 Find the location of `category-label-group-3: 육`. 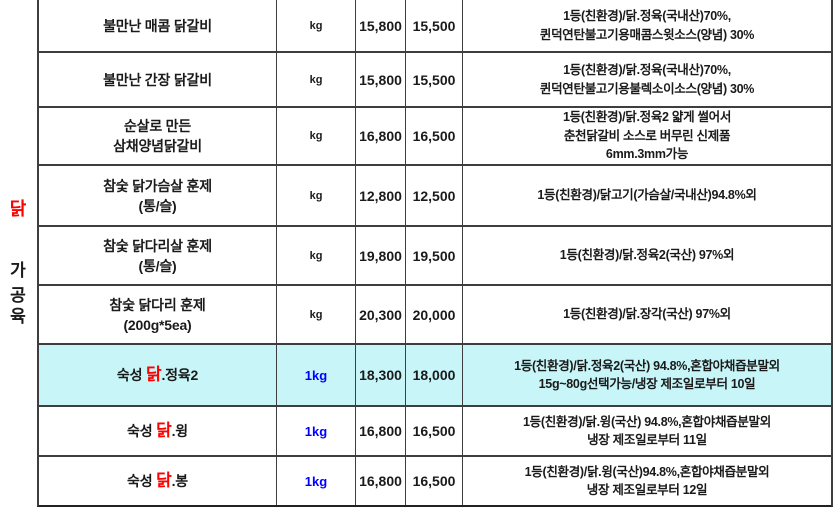

category-label-group-3: 육 is located at coordinates (18, 316).